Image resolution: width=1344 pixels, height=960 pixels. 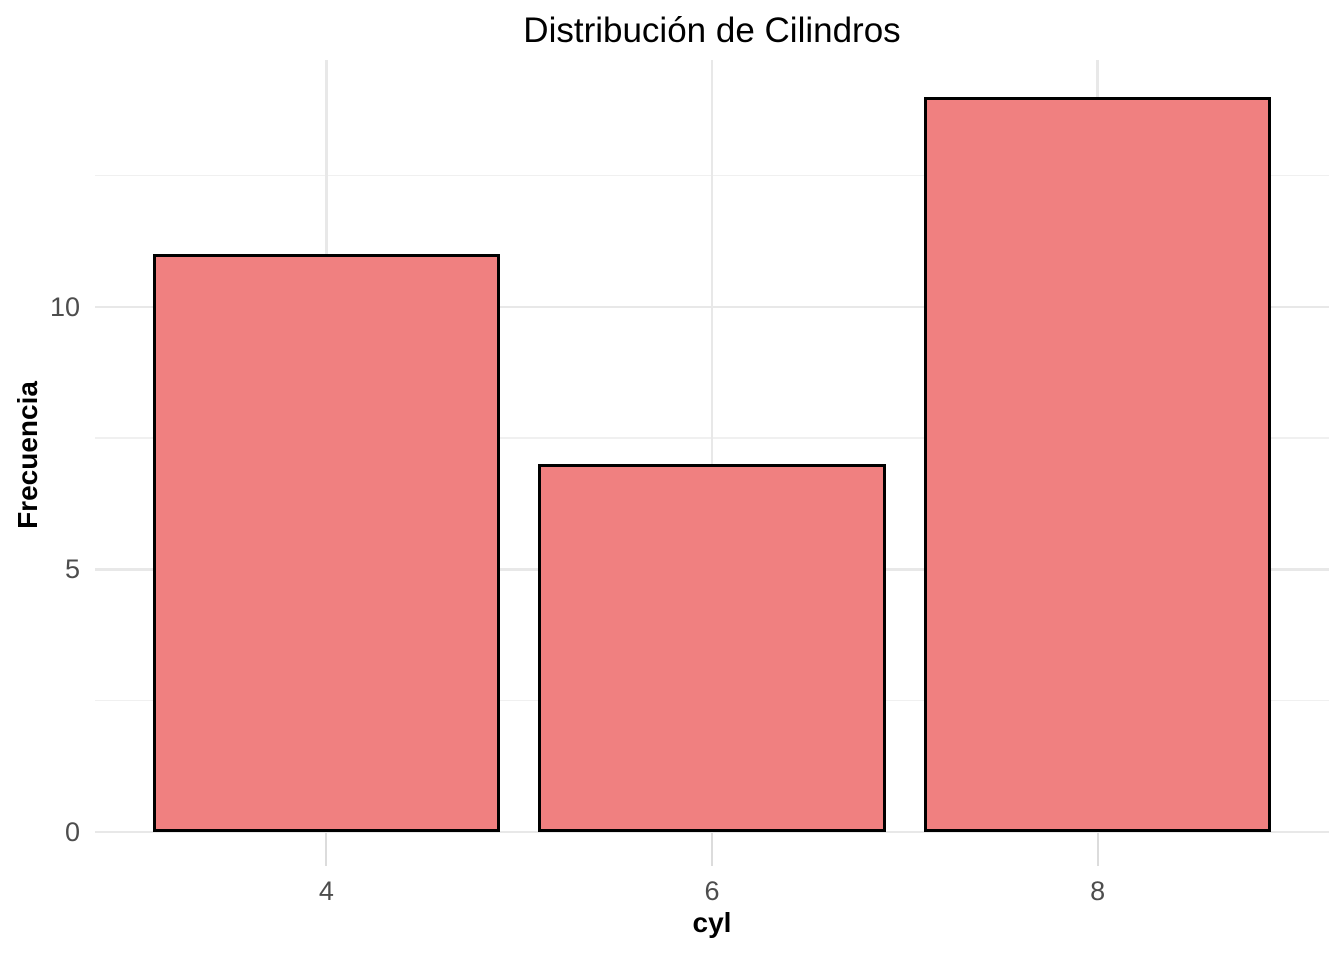 I want to click on y-tick-label: 10, so click(x=64, y=306).